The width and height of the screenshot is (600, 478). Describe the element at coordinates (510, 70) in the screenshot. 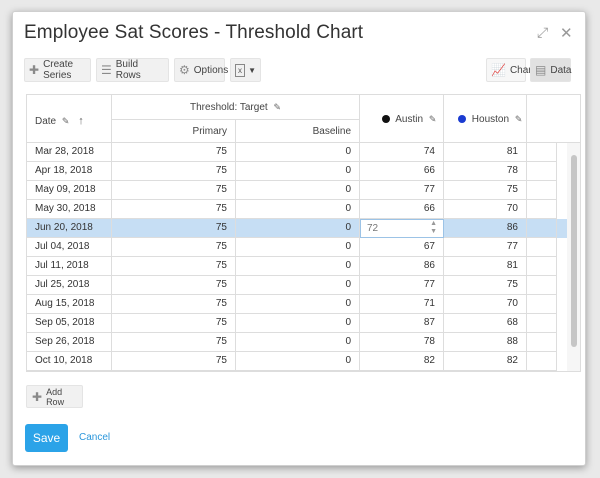

I see `chart-view-button: 📈 Chart` at that location.